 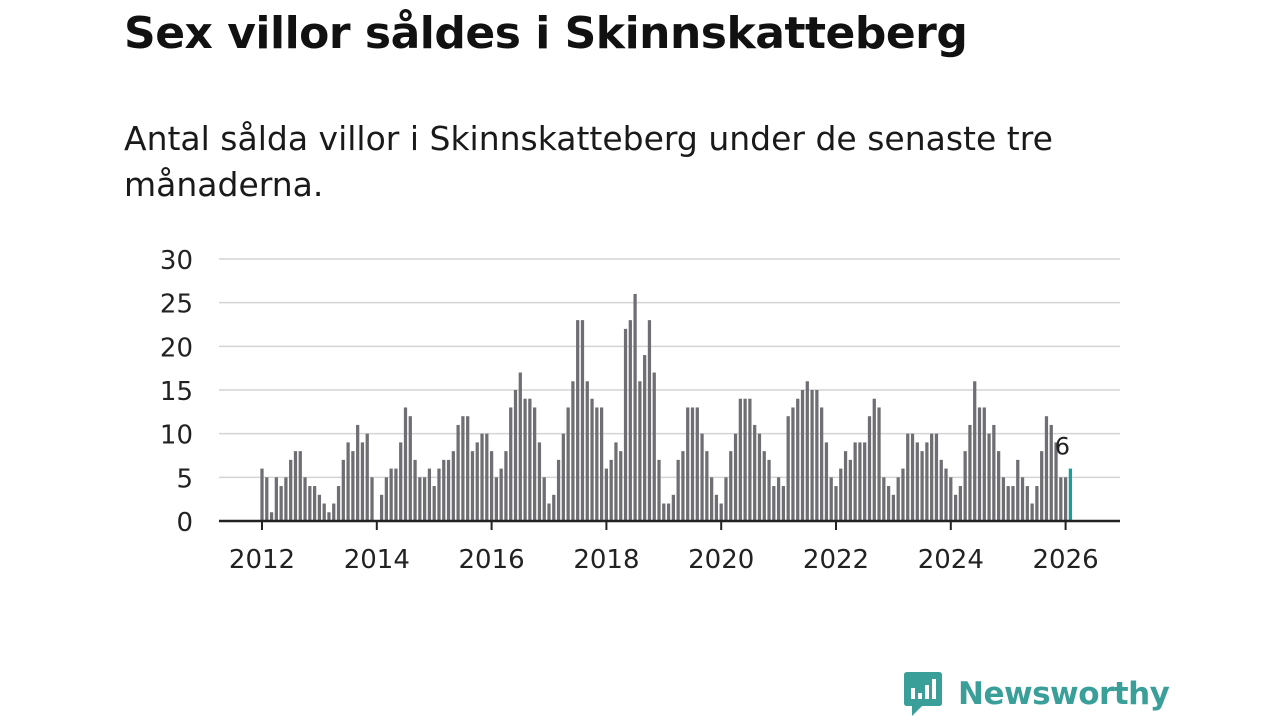 I want to click on newsworthy-logo: Newsworthy, so click(x=1036, y=694).